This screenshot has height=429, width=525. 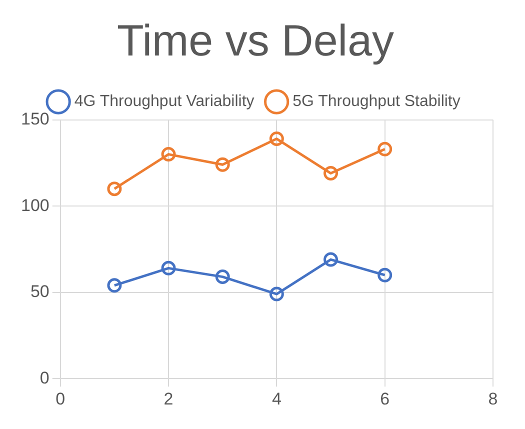 What do you see at coordinates (277, 398) in the screenshot?
I see `x-tick-label: 4` at bounding box center [277, 398].